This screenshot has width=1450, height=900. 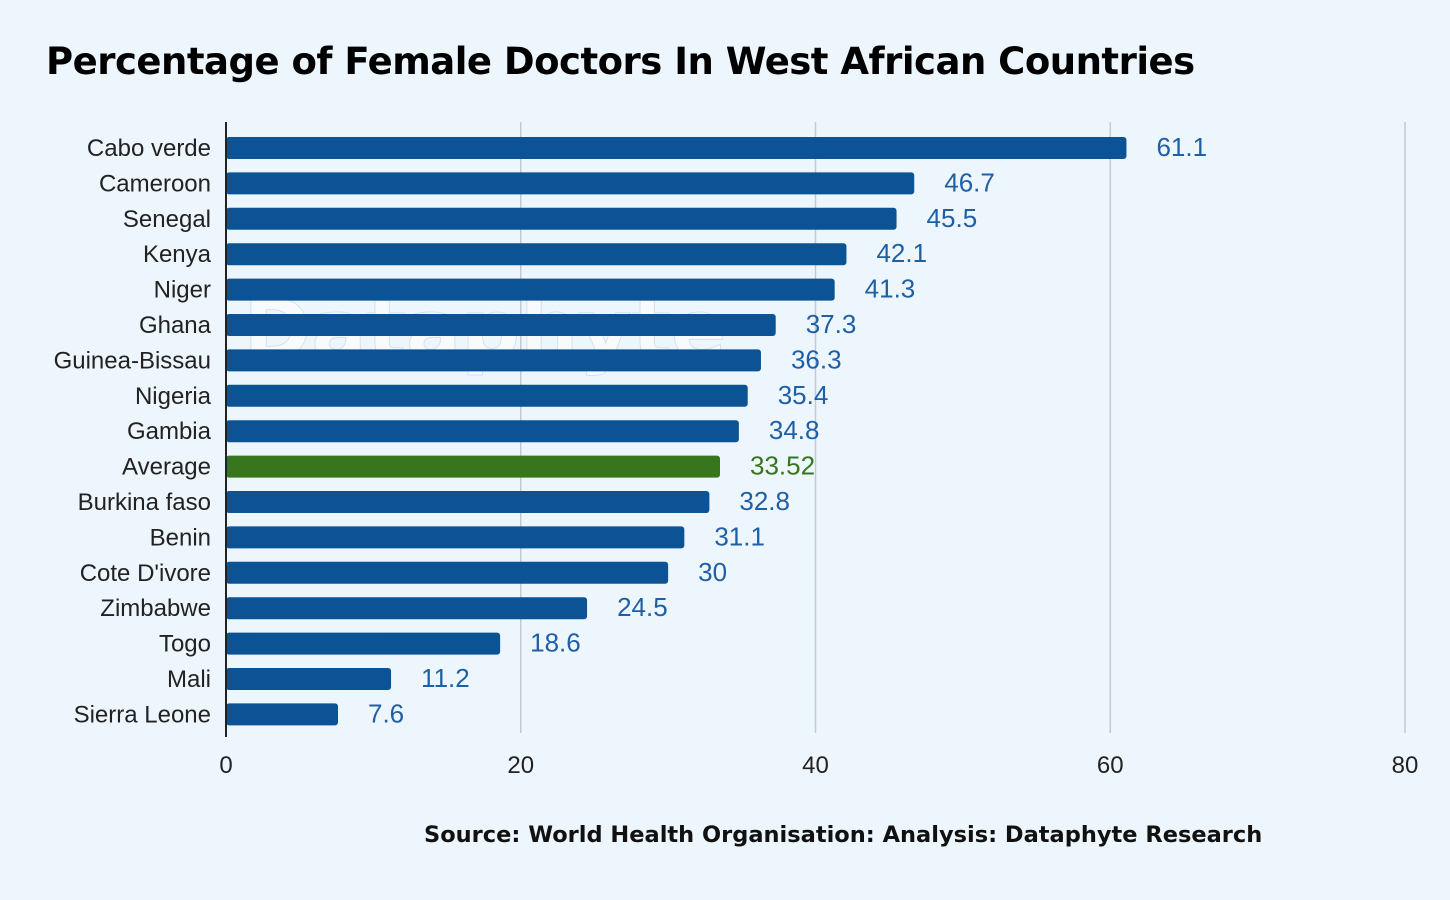 I want to click on category-label: Togo, so click(x=185, y=644).